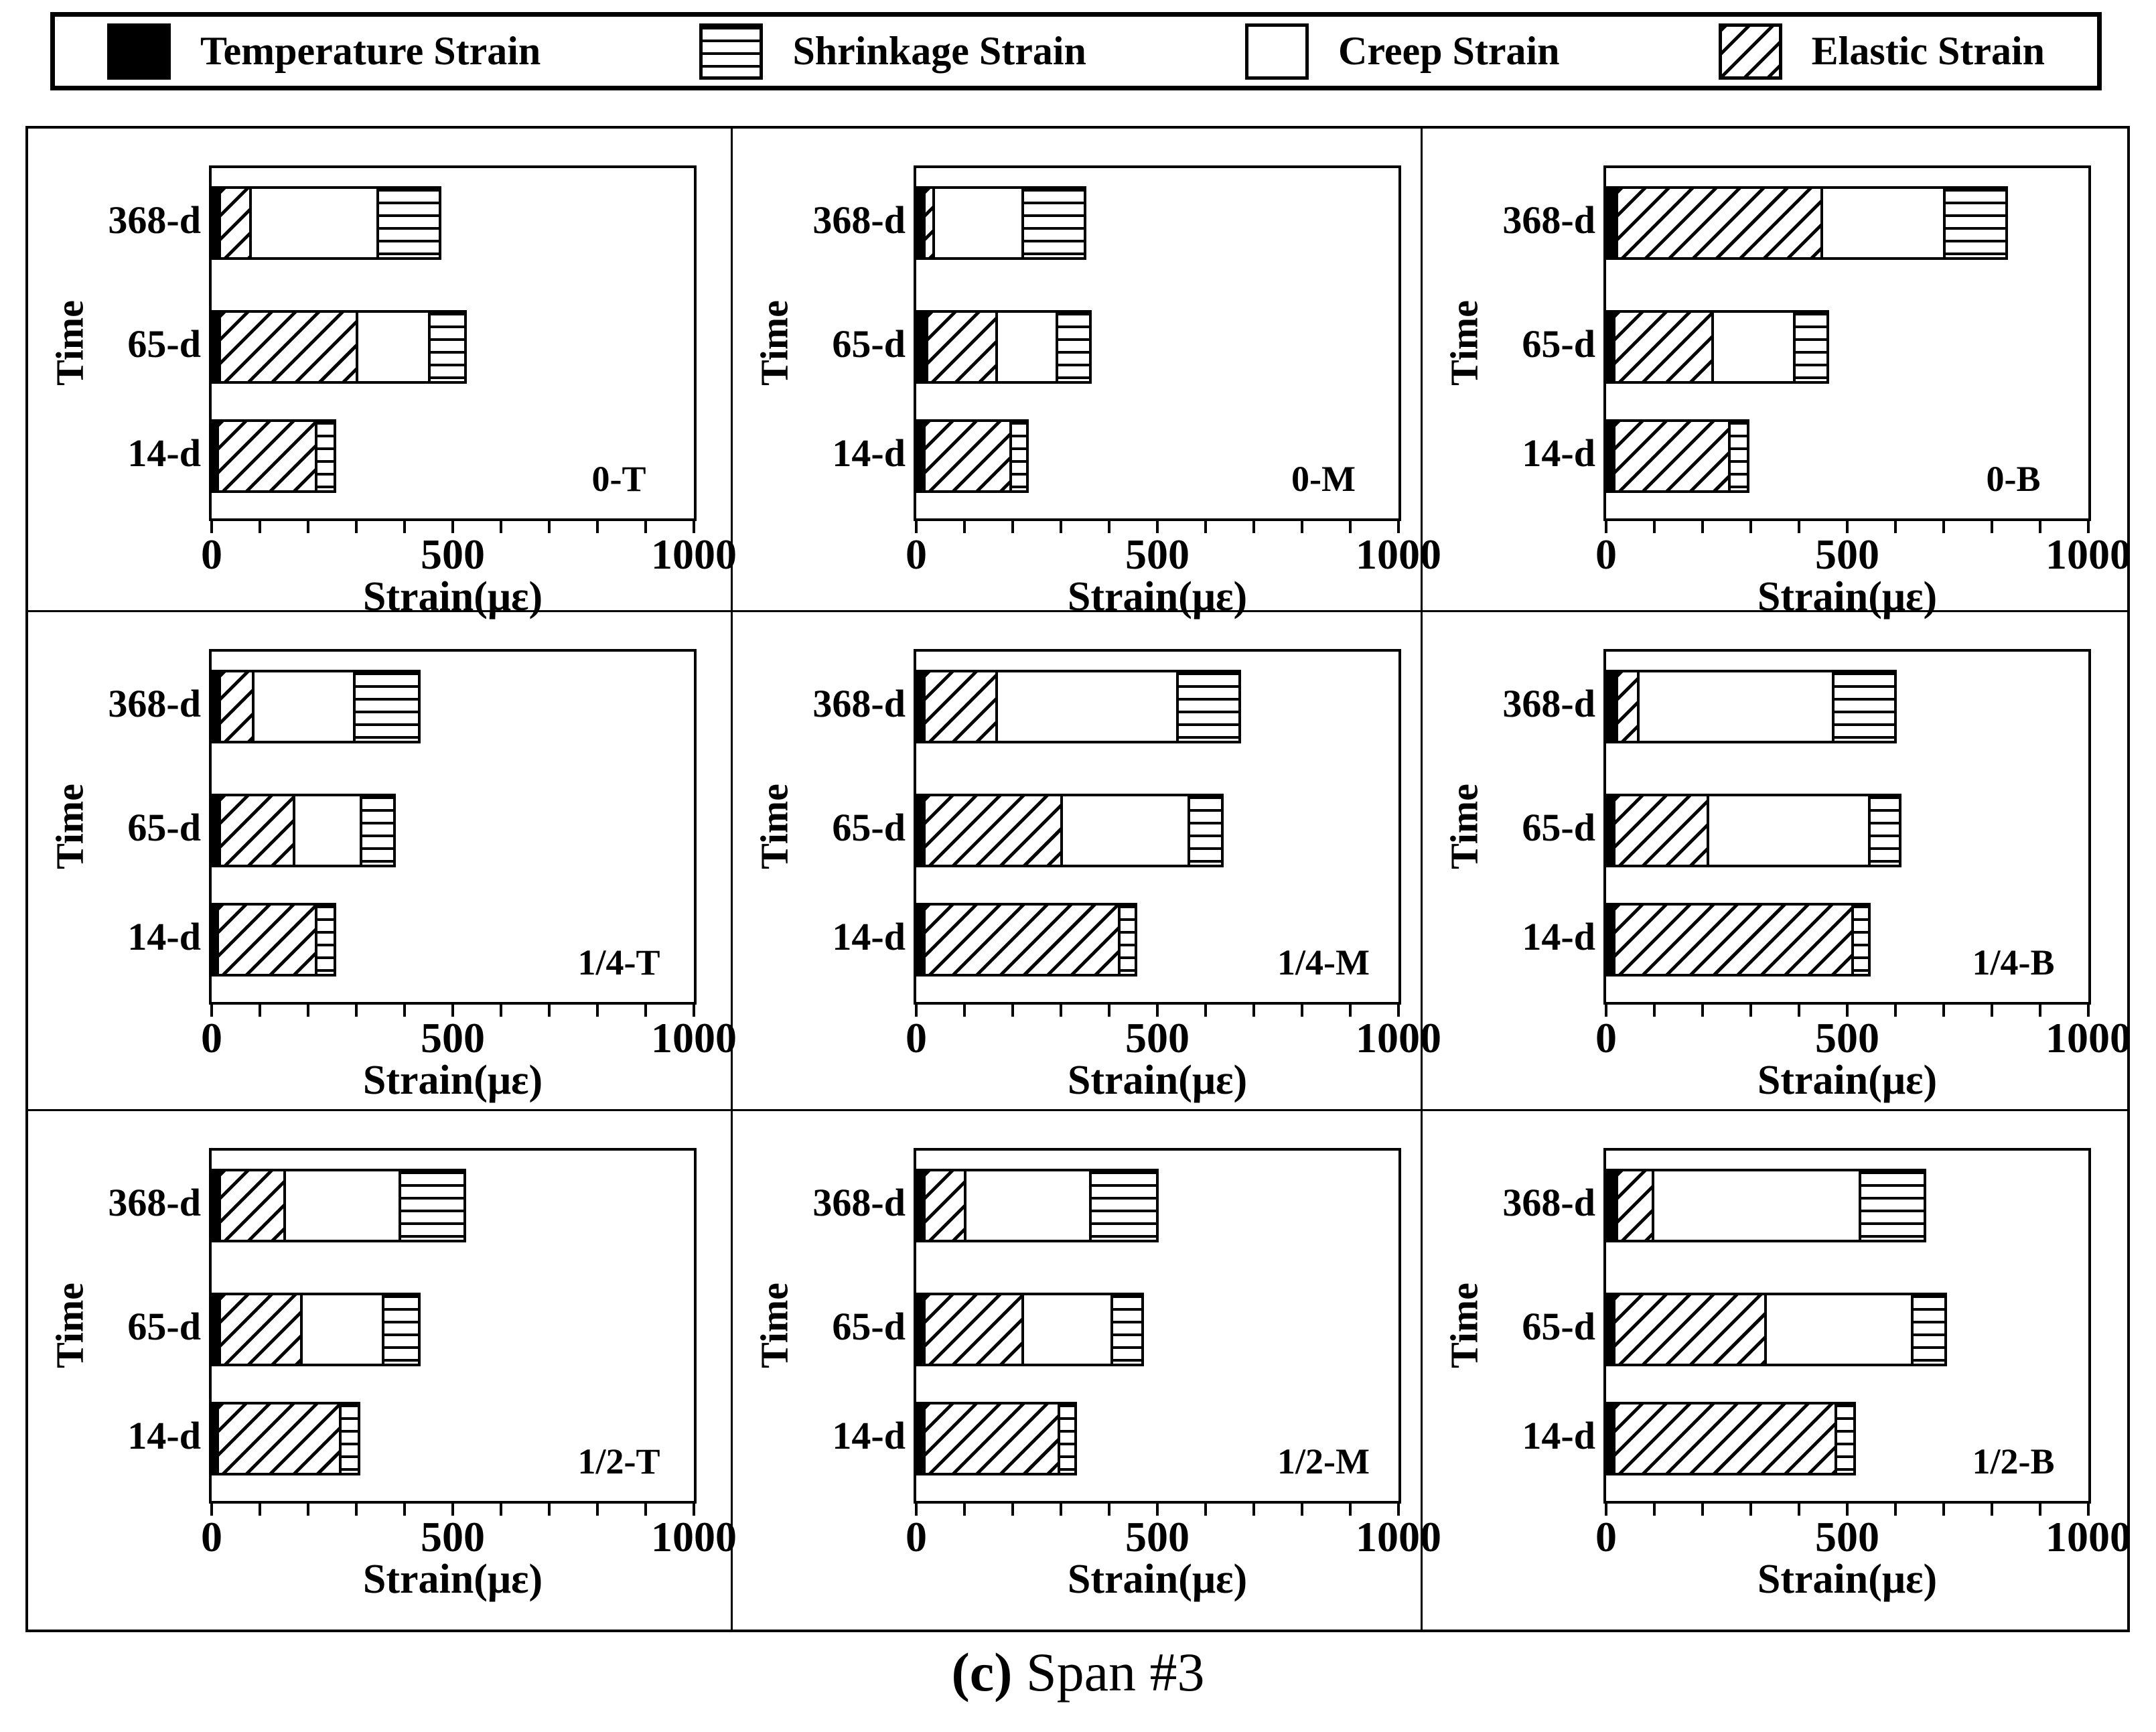 This screenshot has height=1732, width=2156. What do you see at coordinates (316, 706) in the screenshot?
I see `bar-368-d` at bounding box center [316, 706].